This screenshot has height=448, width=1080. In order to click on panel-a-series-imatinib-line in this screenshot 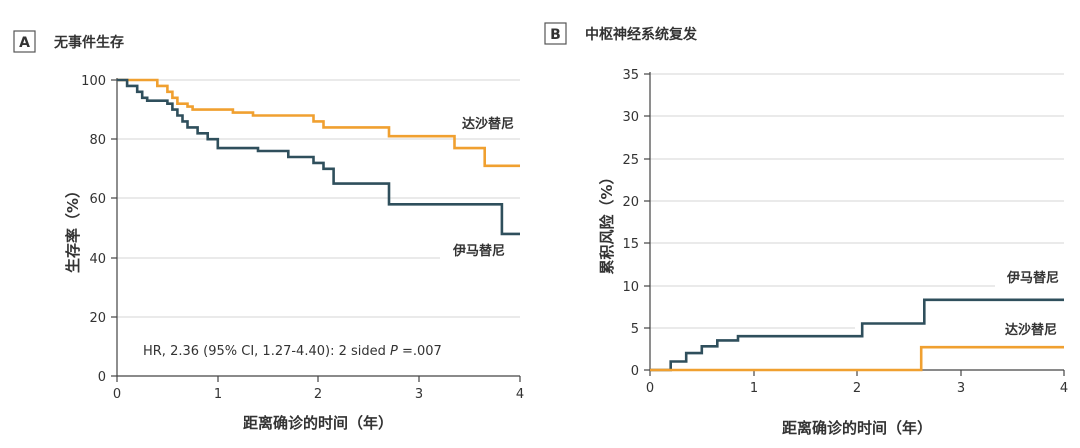, I will do `click(318, 157)`.